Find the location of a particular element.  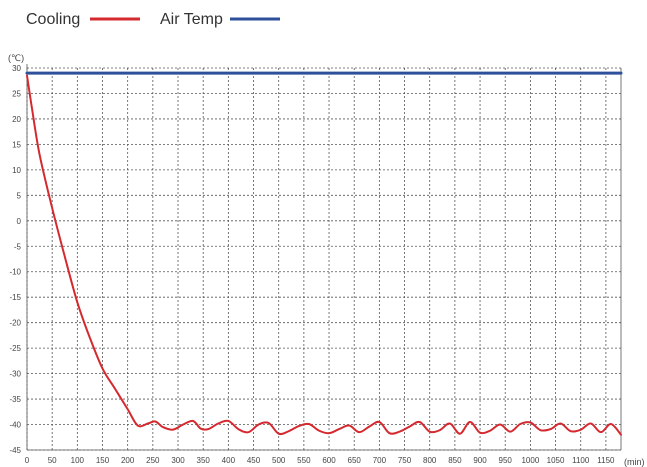

y-tick-label: 15 is located at coordinates (16, 144).